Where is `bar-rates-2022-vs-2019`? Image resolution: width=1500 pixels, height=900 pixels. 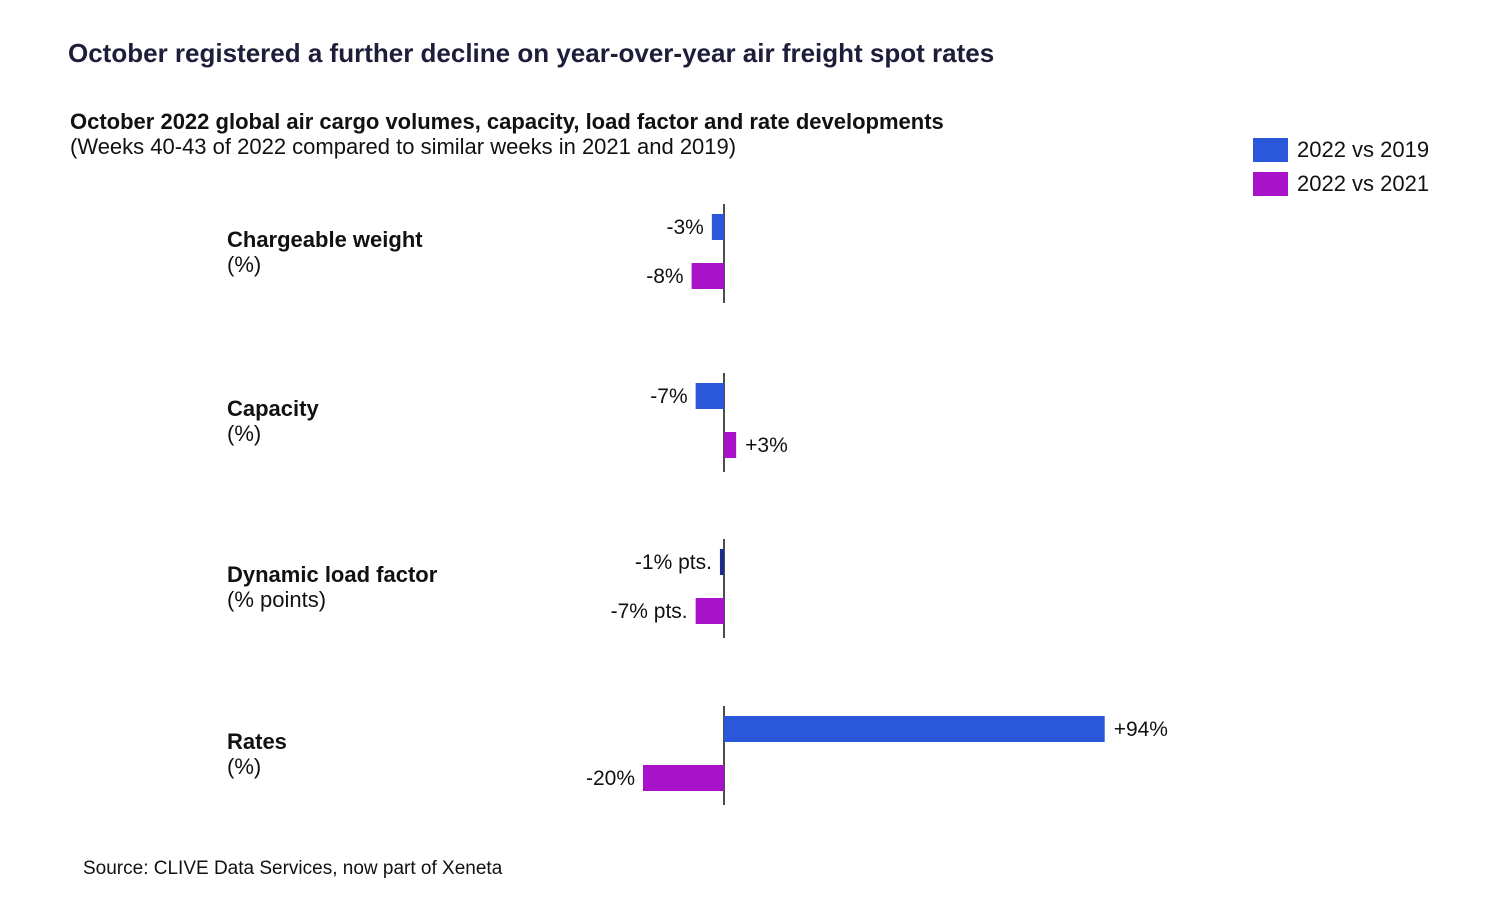 bar-rates-2022-vs-2019 is located at coordinates (914, 729).